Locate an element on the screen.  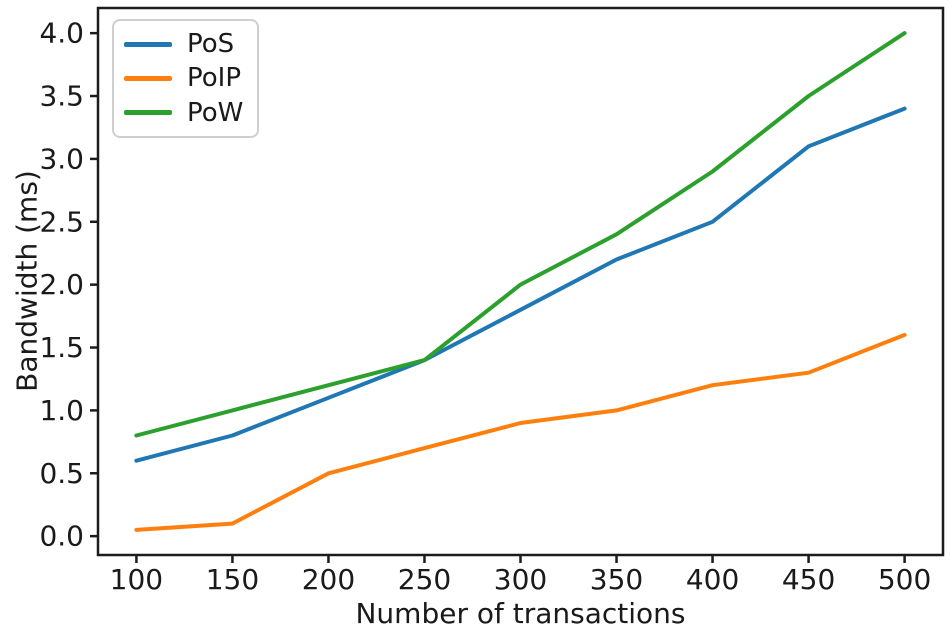
y-tick-label: 2.5 is located at coordinates (61, 221).